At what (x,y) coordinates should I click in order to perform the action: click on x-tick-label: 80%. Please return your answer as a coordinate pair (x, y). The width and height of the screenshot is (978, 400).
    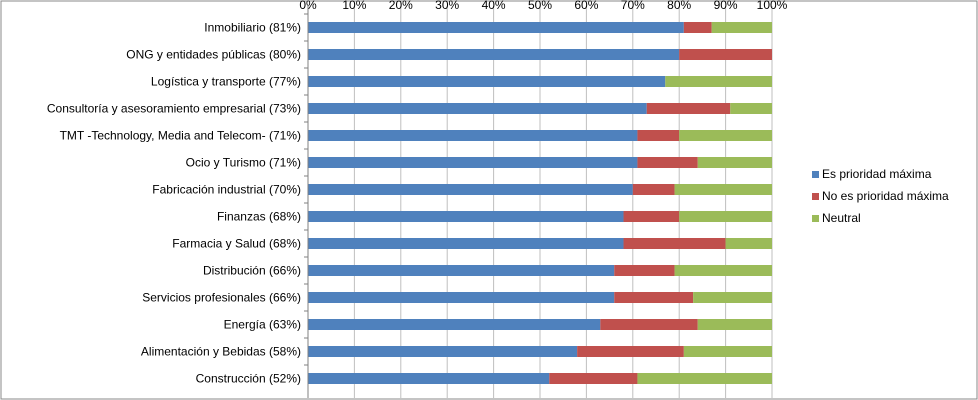
    Looking at the image, I should click on (679, 6).